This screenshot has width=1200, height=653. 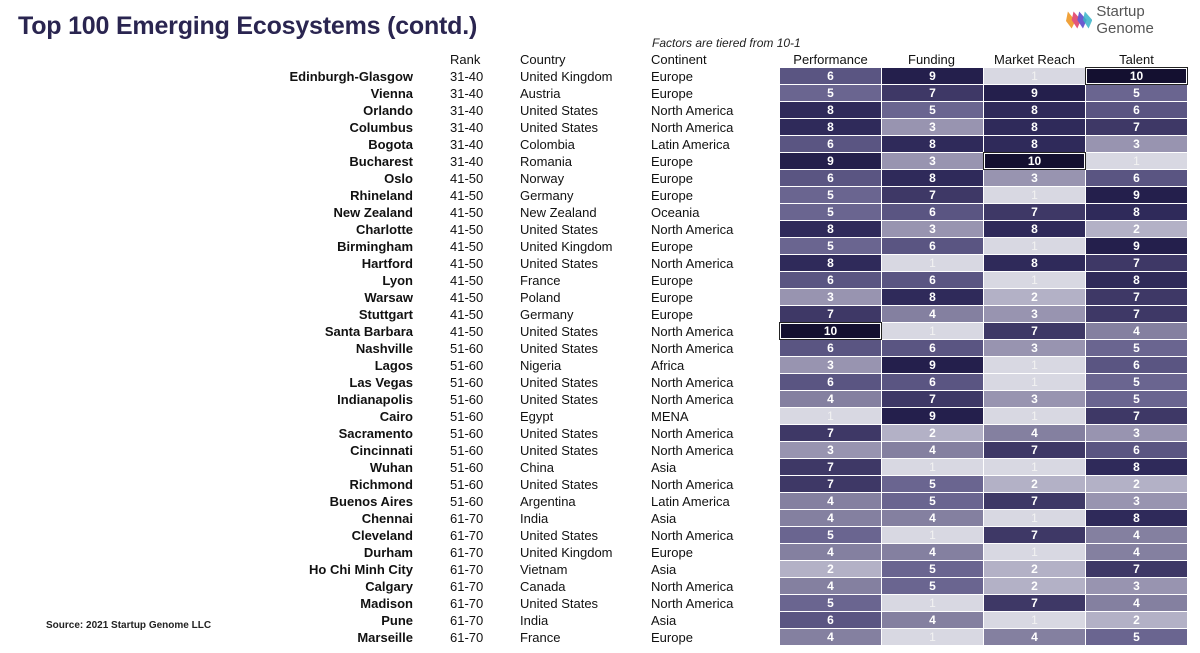 I want to click on market-reach-score: 10, so click(x=1034, y=161).